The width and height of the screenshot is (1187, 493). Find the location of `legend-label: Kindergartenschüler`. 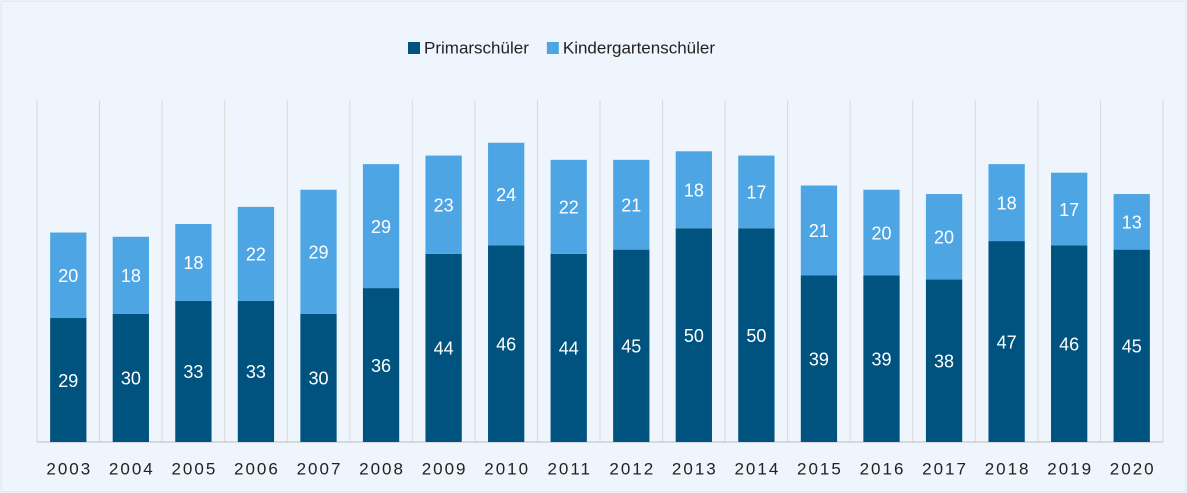

legend-label: Kindergartenschüler is located at coordinates (639, 47).